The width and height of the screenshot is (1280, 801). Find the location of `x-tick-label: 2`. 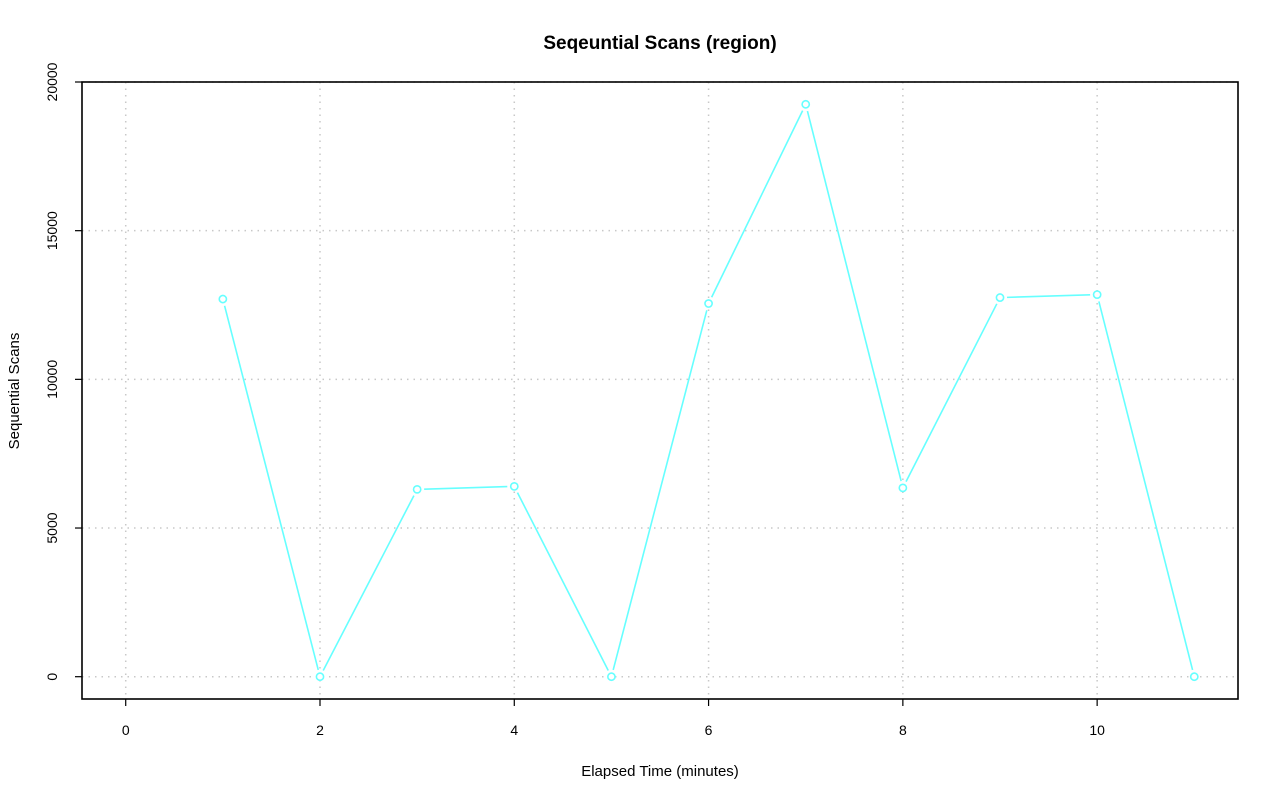

x-tick-label: 2 is located at coordinates (320, 730).